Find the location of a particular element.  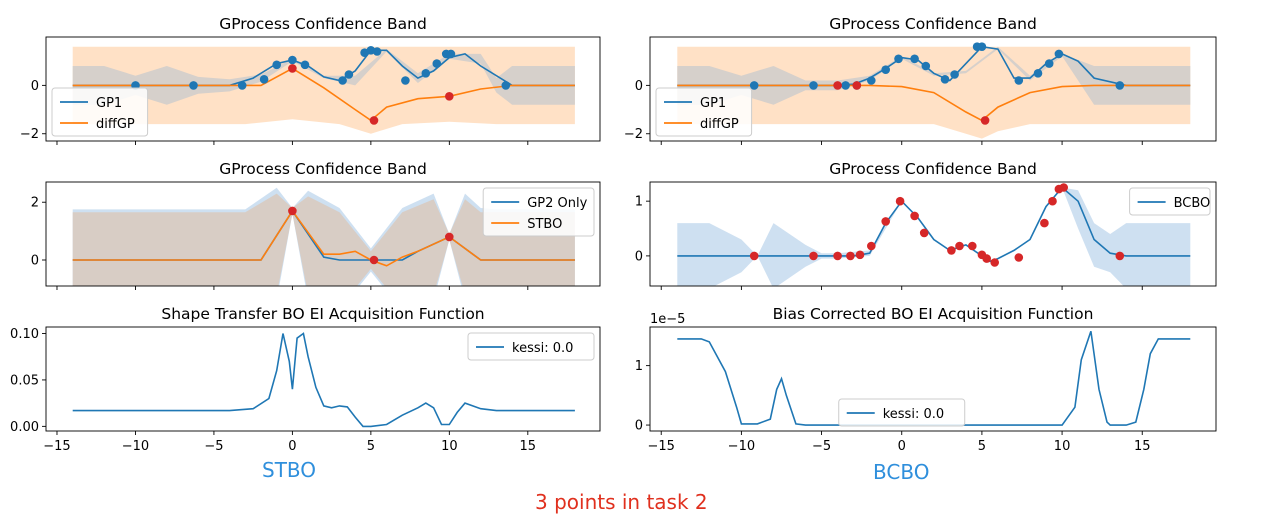

y-tick-label: 0.10 is located at coordinates (24, 334).